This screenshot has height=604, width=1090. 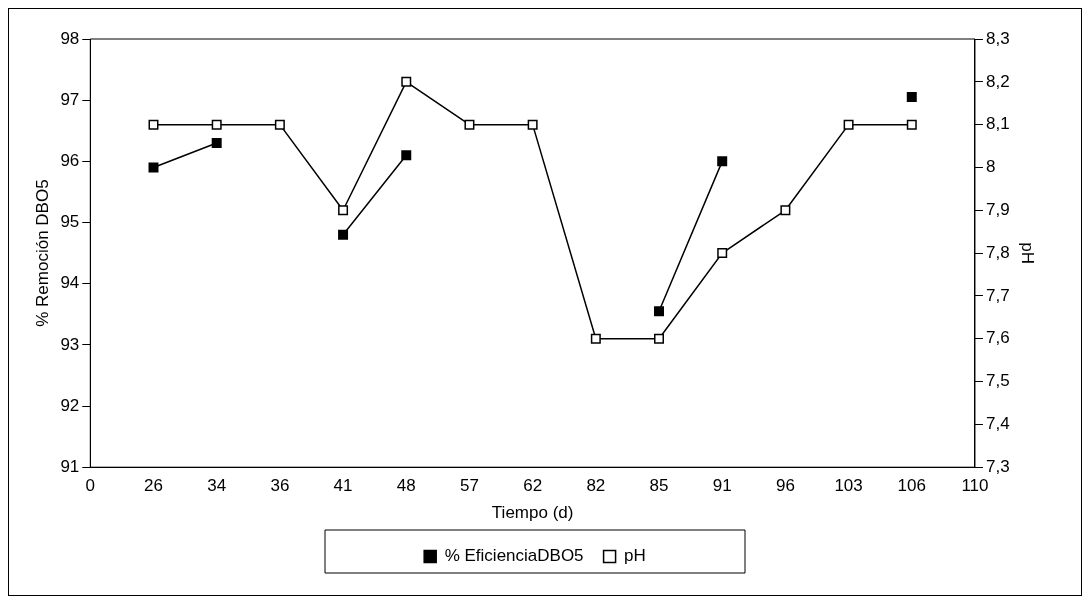 I want to click on y-tick-label: 95, so click(x=70, y=222).